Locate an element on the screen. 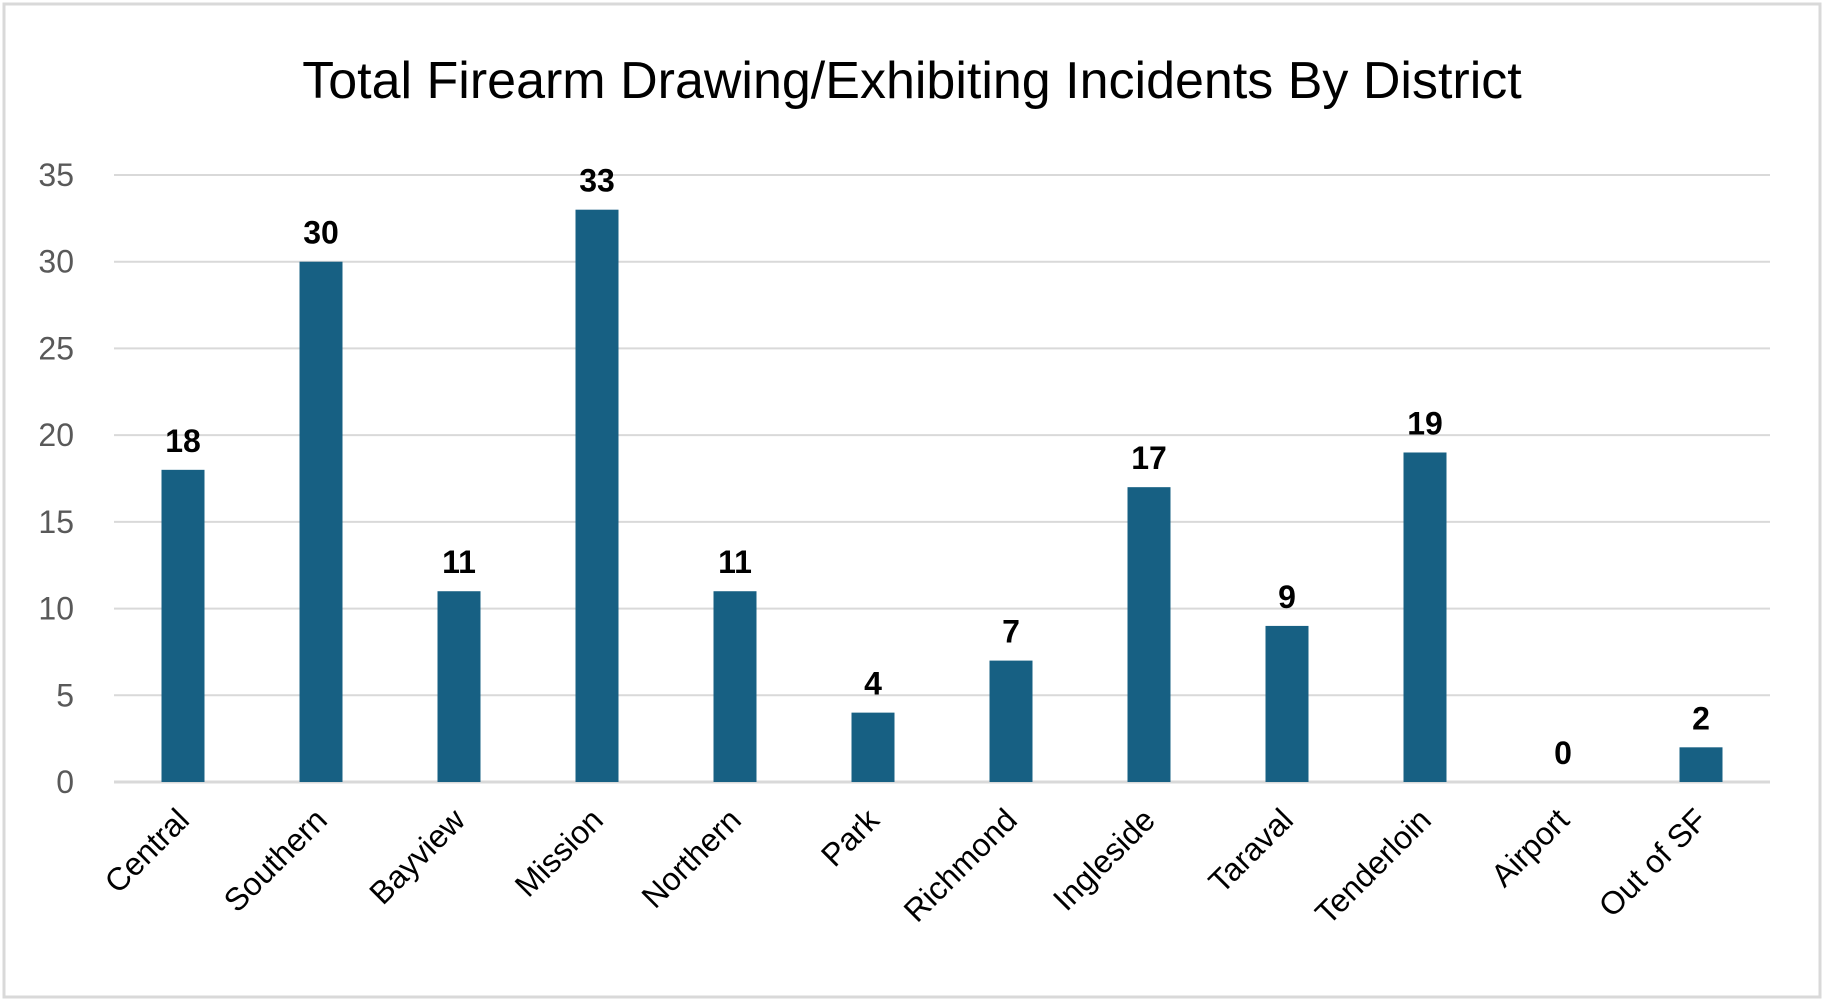  bar-out-of-sf is located at coordinates (1701, 764).